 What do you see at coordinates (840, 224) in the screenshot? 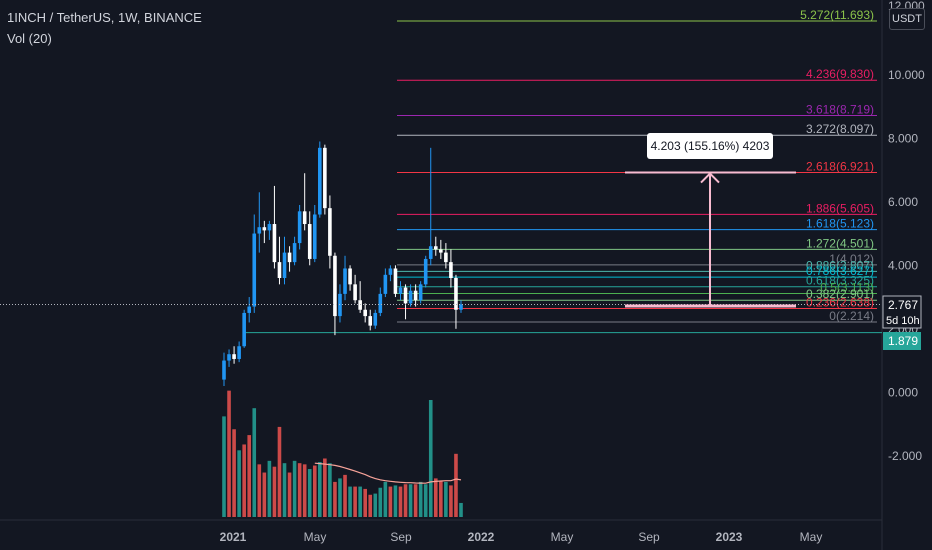
I see `fib-level-label: 1.618(5.123)` at bounding box center [840, 224].